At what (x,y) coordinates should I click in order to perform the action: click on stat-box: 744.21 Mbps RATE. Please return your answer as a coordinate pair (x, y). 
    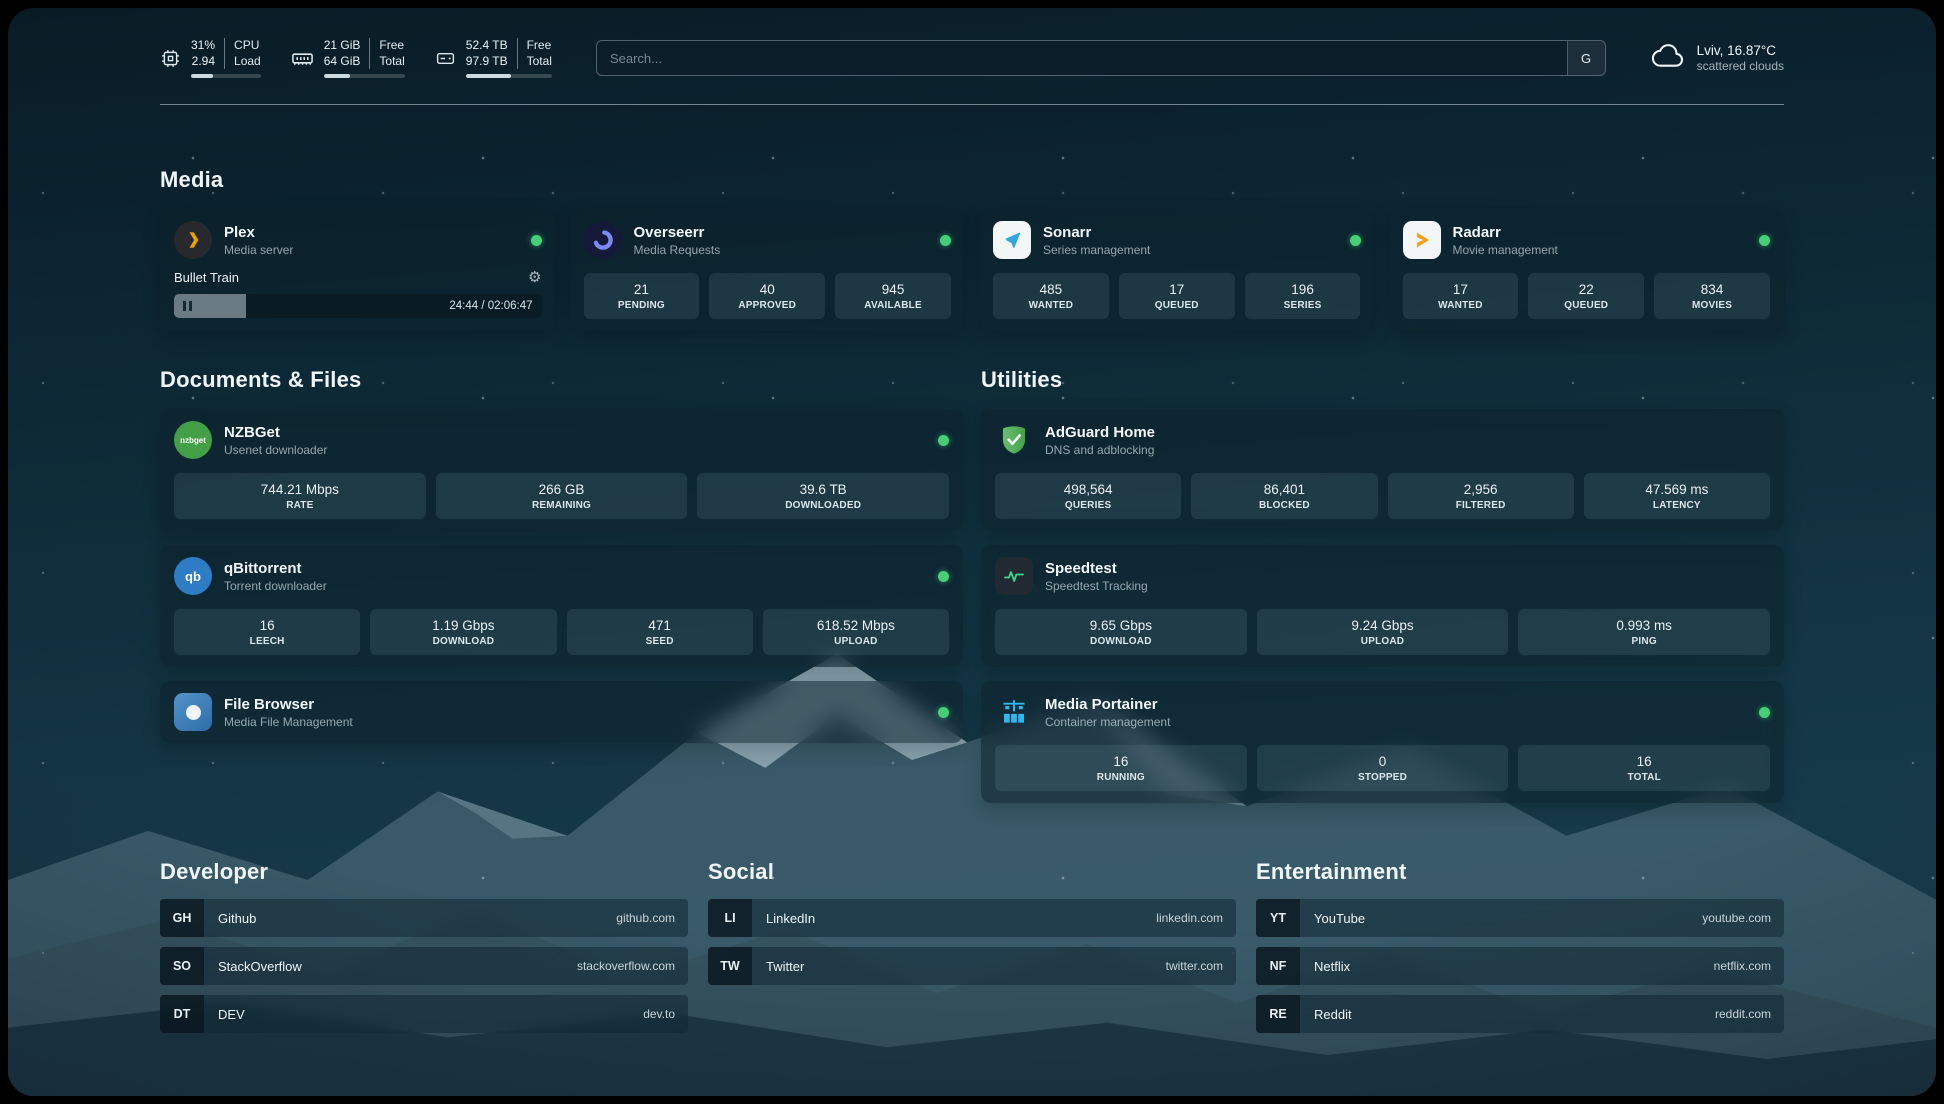
    Looking at the image, I should click on (300, 496).